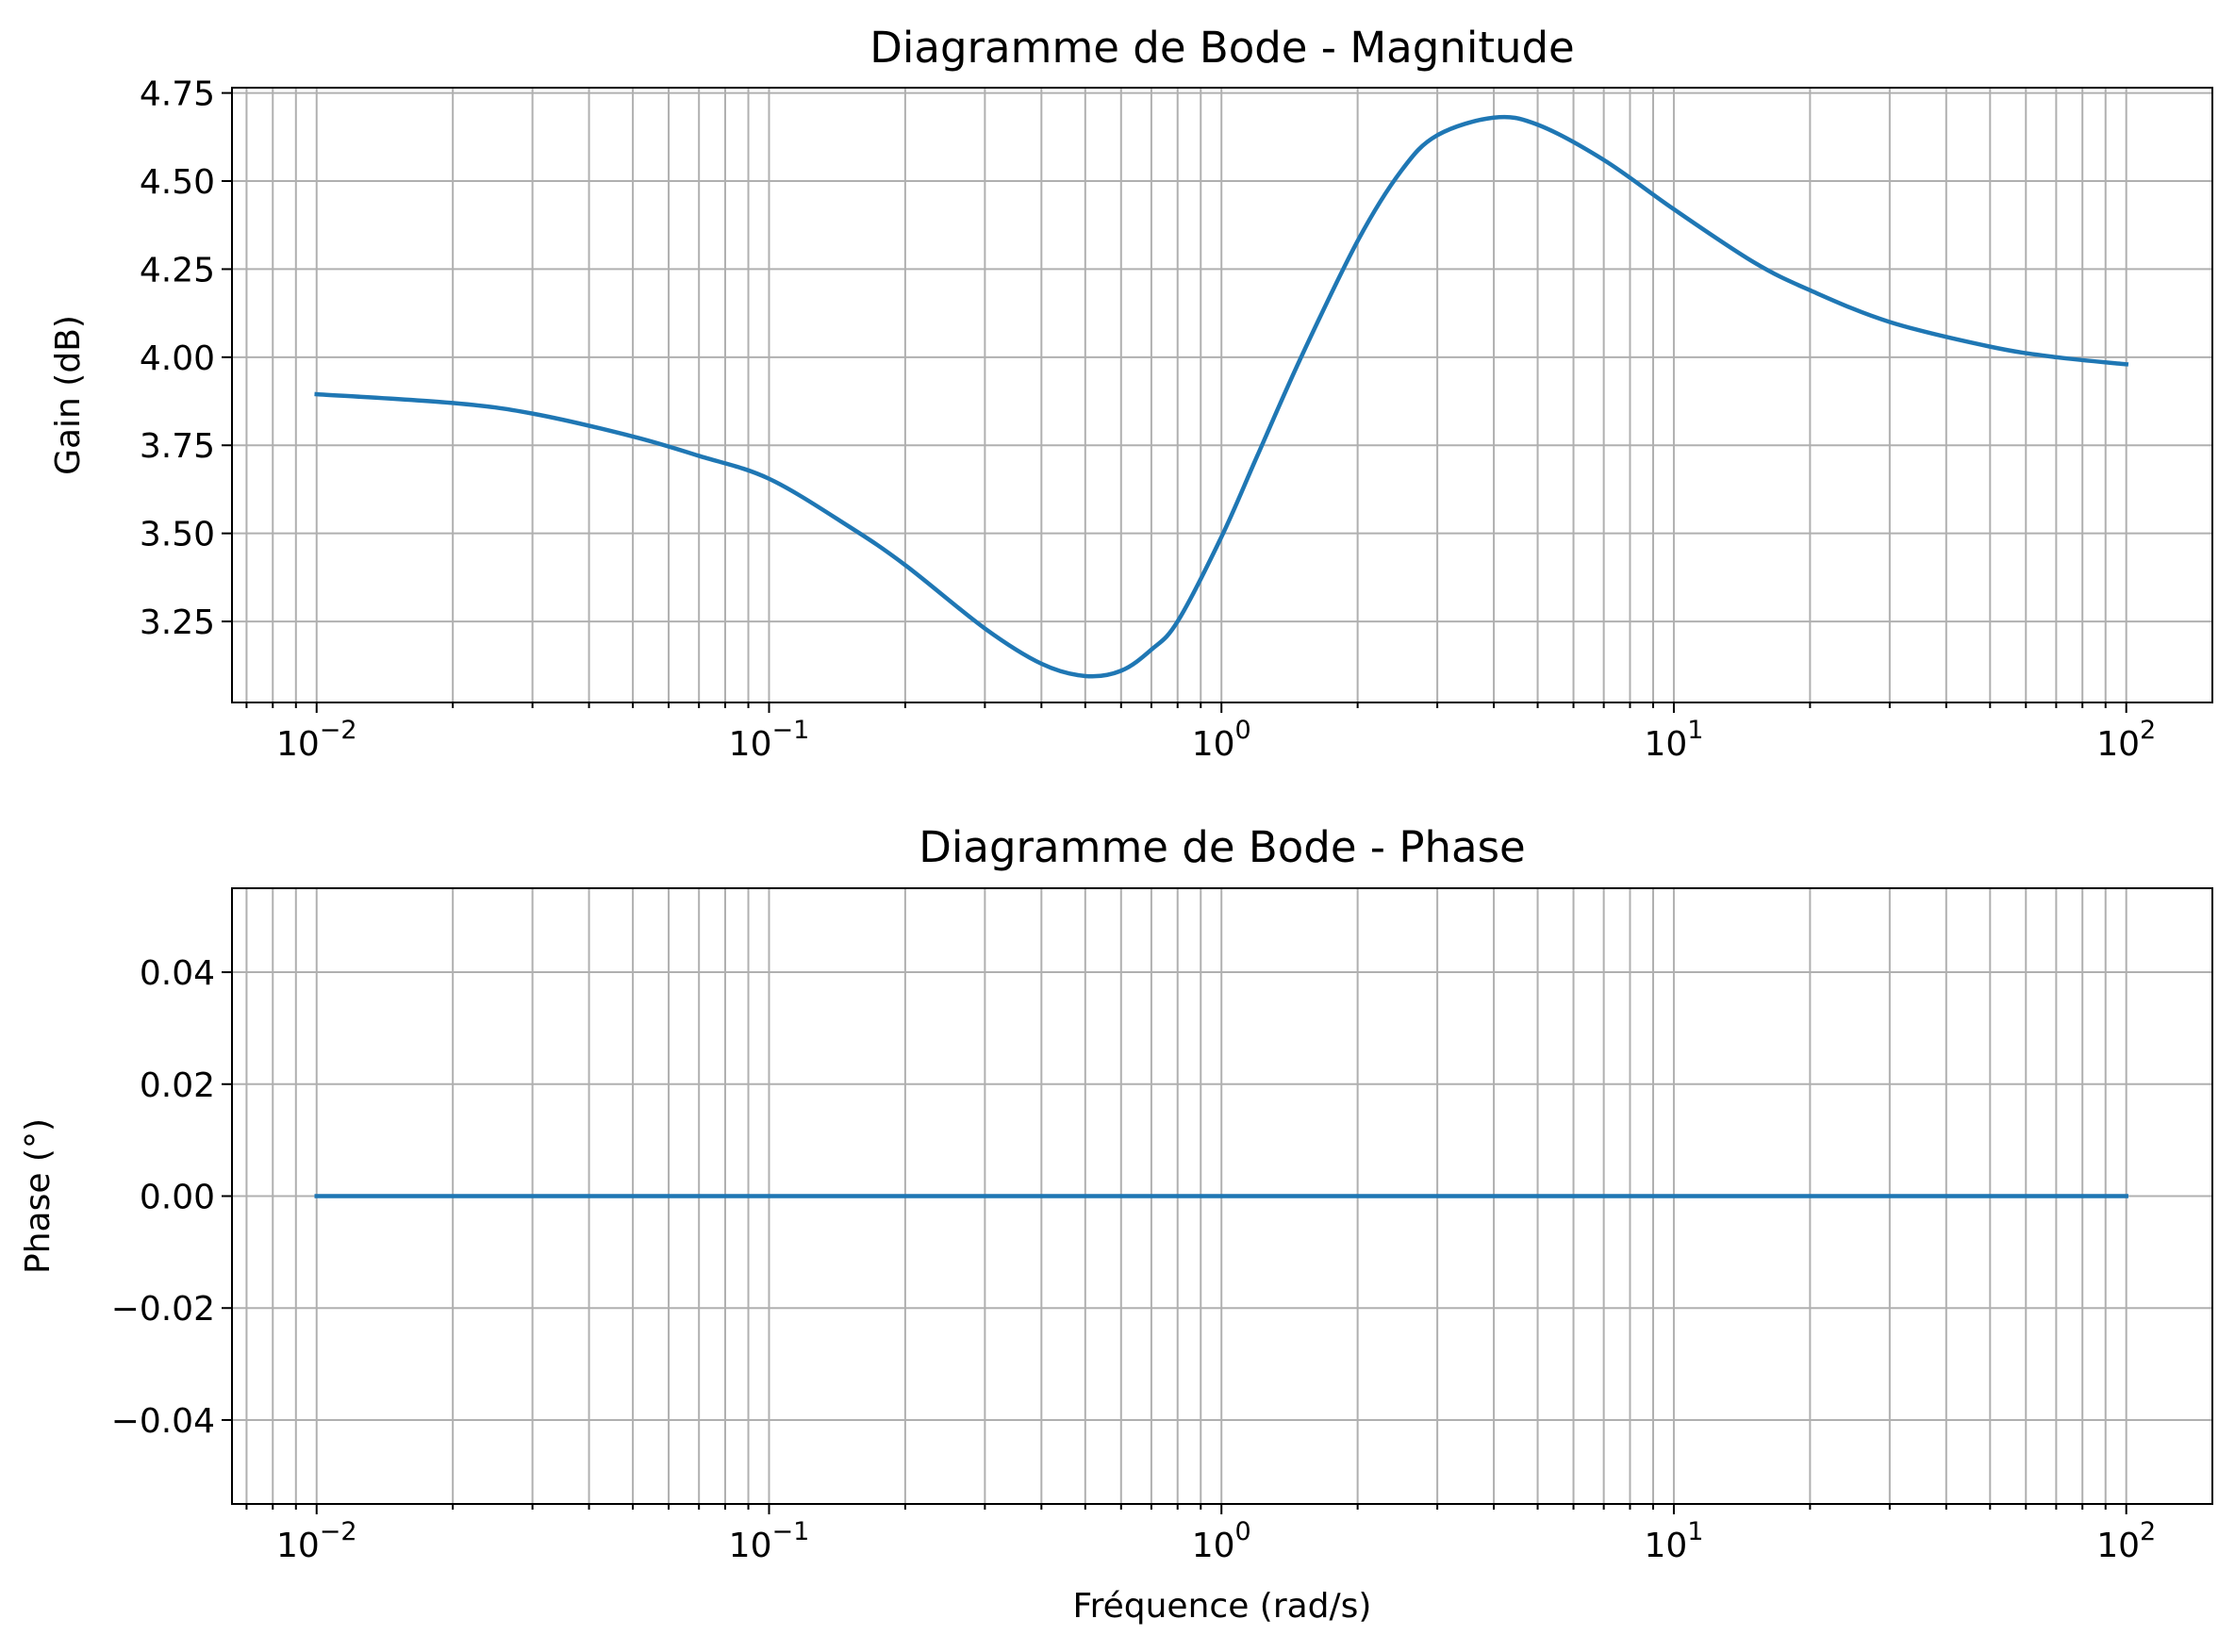 This screenshot has height=1652, width=2235. I want to click on magnitude-ylabel: Gain (dB), so click(69, 395).